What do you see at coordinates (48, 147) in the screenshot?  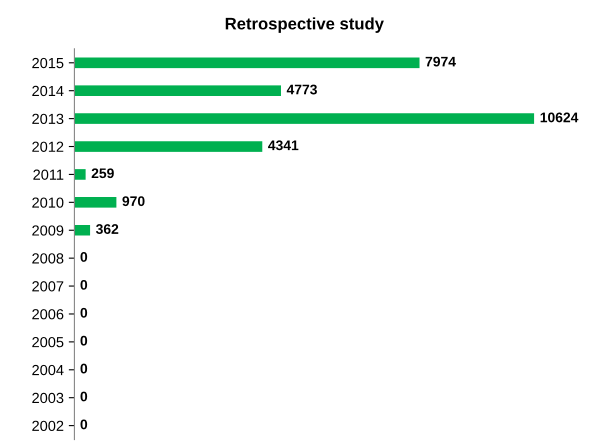 I see `y-tick-label: 2012` at bounding box center [48, 147].